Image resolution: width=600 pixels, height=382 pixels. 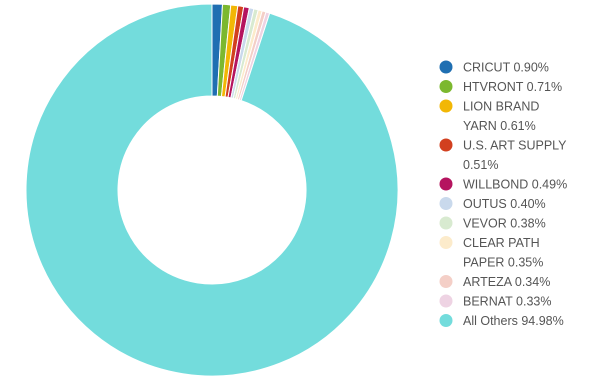 What do you see at coordinates (504, 224) in the screenshot?
I see `legend-label-6: VEVOR 0.38%` at bounding box center [504, 224].